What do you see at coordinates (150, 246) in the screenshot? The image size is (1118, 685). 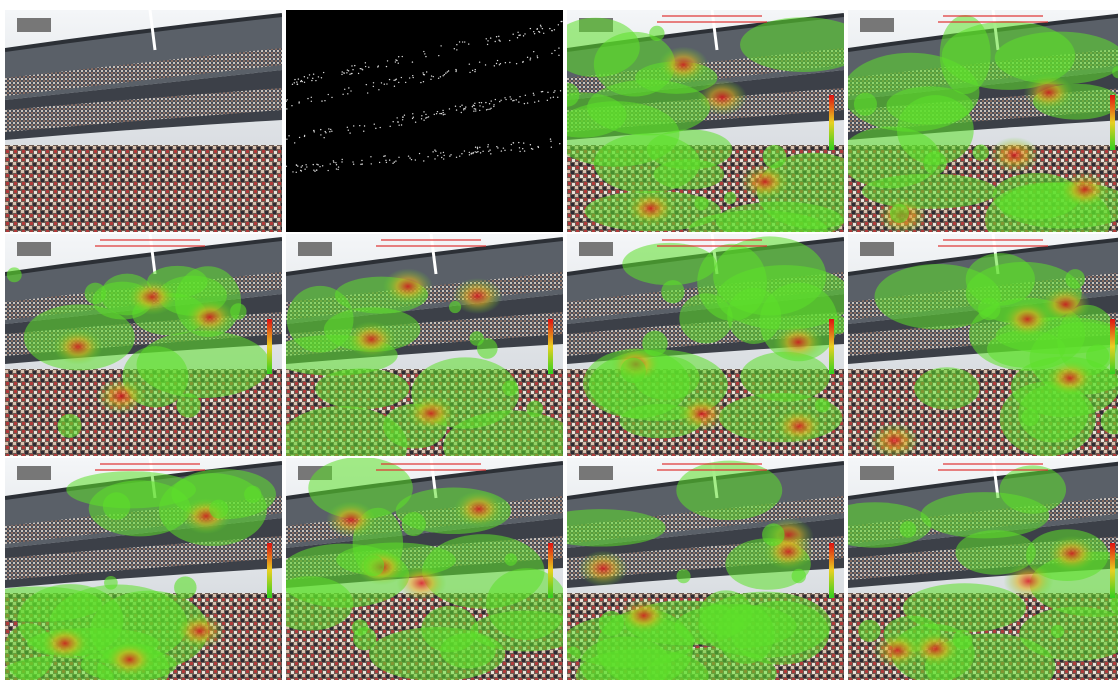 I see `caption-line` at bounding box center [150, 246].